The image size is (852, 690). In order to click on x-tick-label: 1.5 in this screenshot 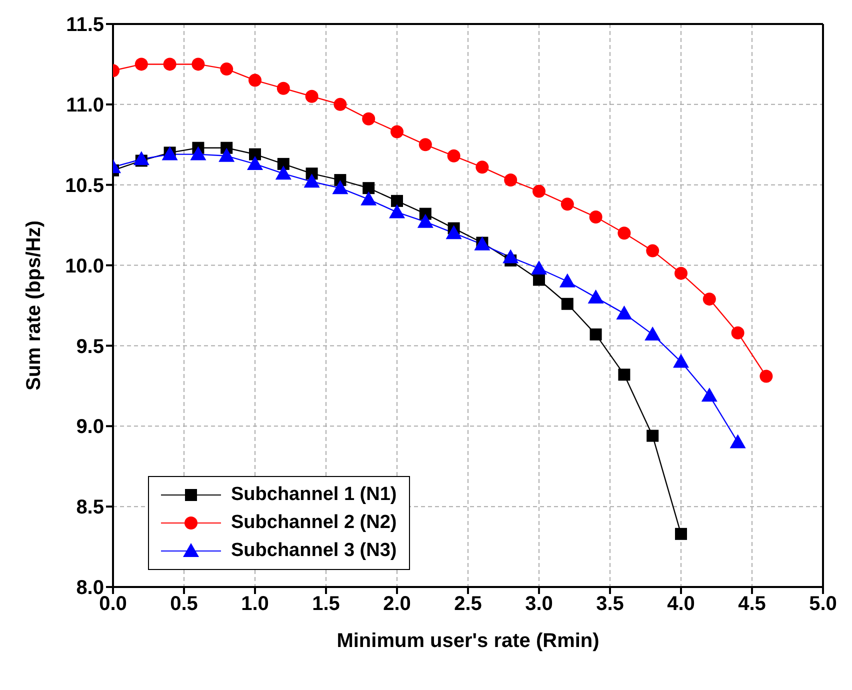, I will do `click(326, 604)`.